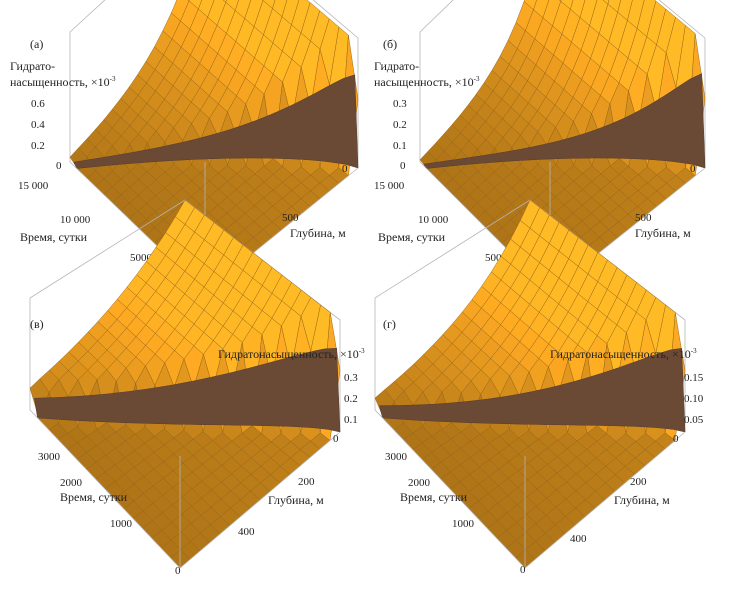 The image size is (738, 600). I want to click on z-tick: 0.10, so click(694, 399).